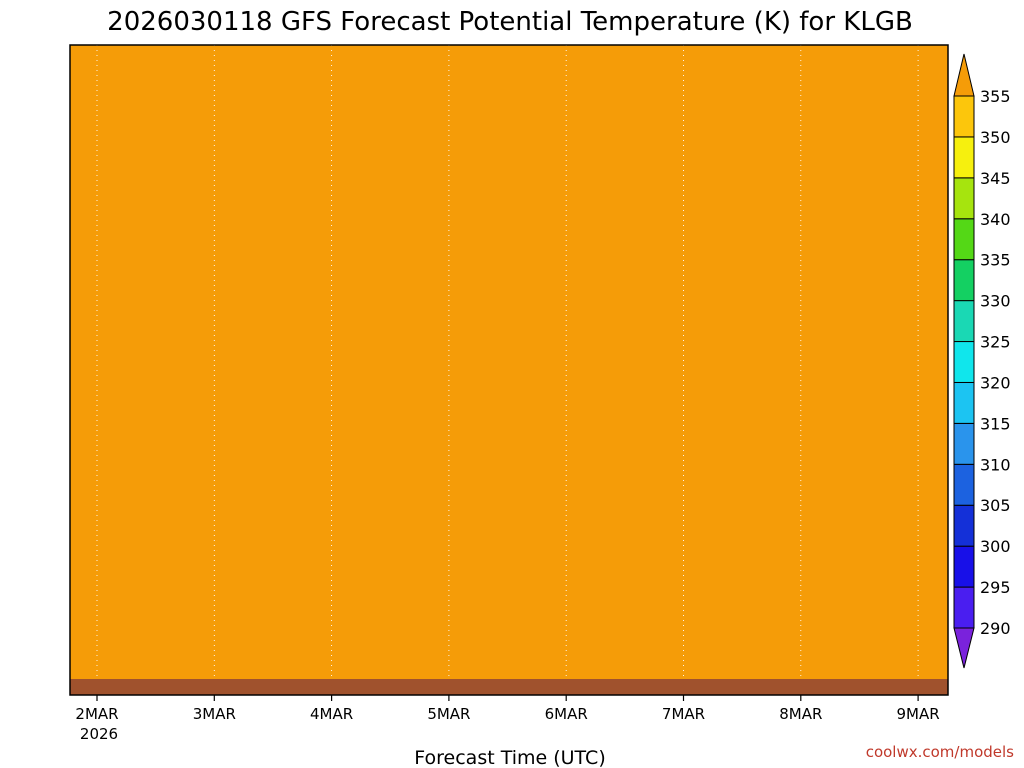 Image resolution: width=1024 pixels, height=768 pixels. What do you see at coordinates (995, 301) in the screenshot?
I see `colorbar-label: 330` at bounding box center [995, 301].